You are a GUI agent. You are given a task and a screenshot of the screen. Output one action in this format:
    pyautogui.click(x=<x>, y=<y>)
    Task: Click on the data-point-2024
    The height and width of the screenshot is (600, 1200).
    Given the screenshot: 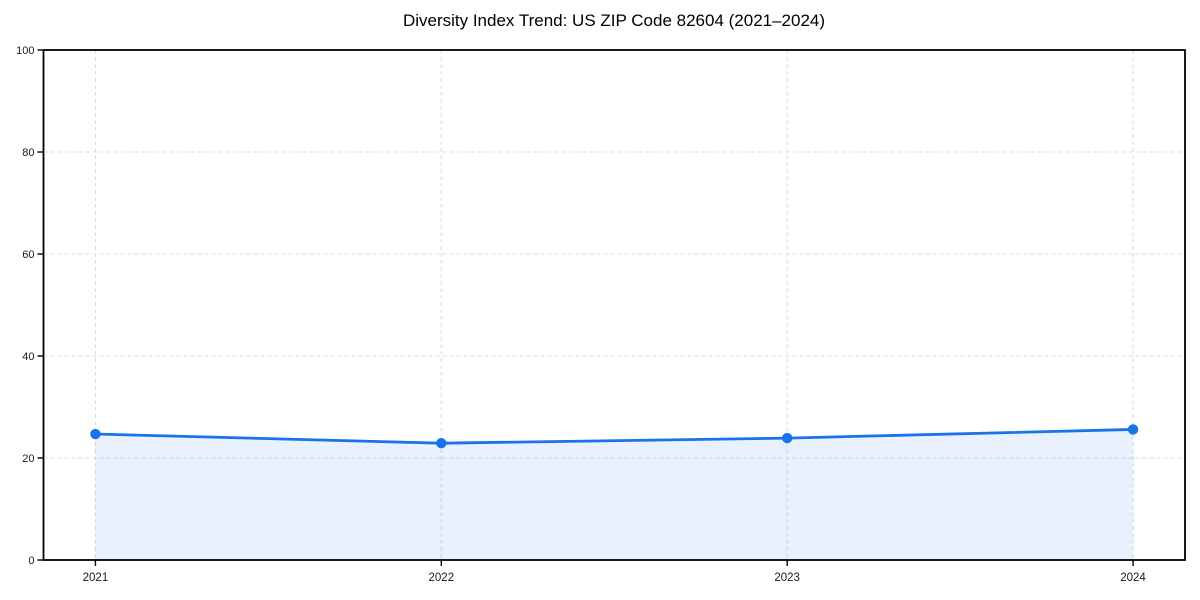 What is the action you would take?
    pyautogui.click(x=1133, y=429)
    